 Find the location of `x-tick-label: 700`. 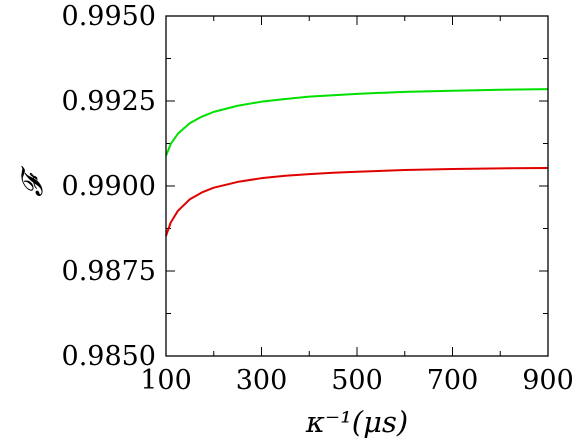

x-tick-label: 700 is located at coordinates (453, 380).